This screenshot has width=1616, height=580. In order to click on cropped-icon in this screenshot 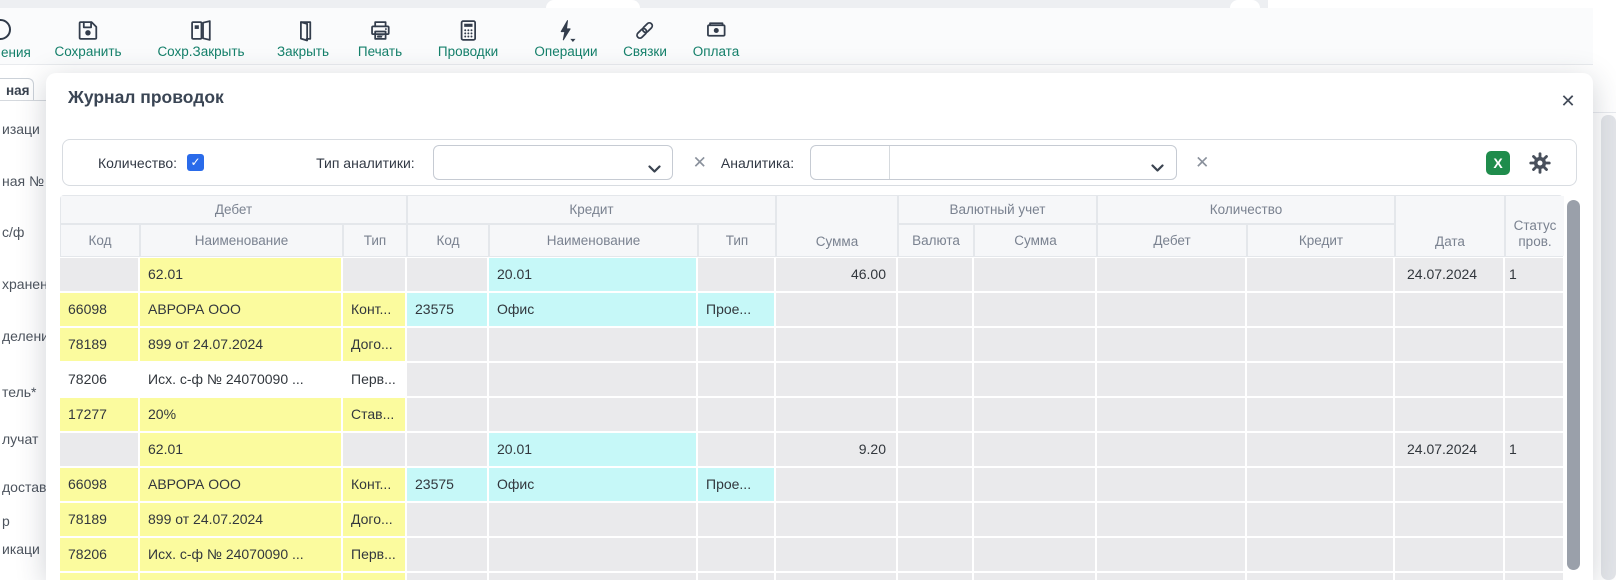, I will do `click(5, 29)`.